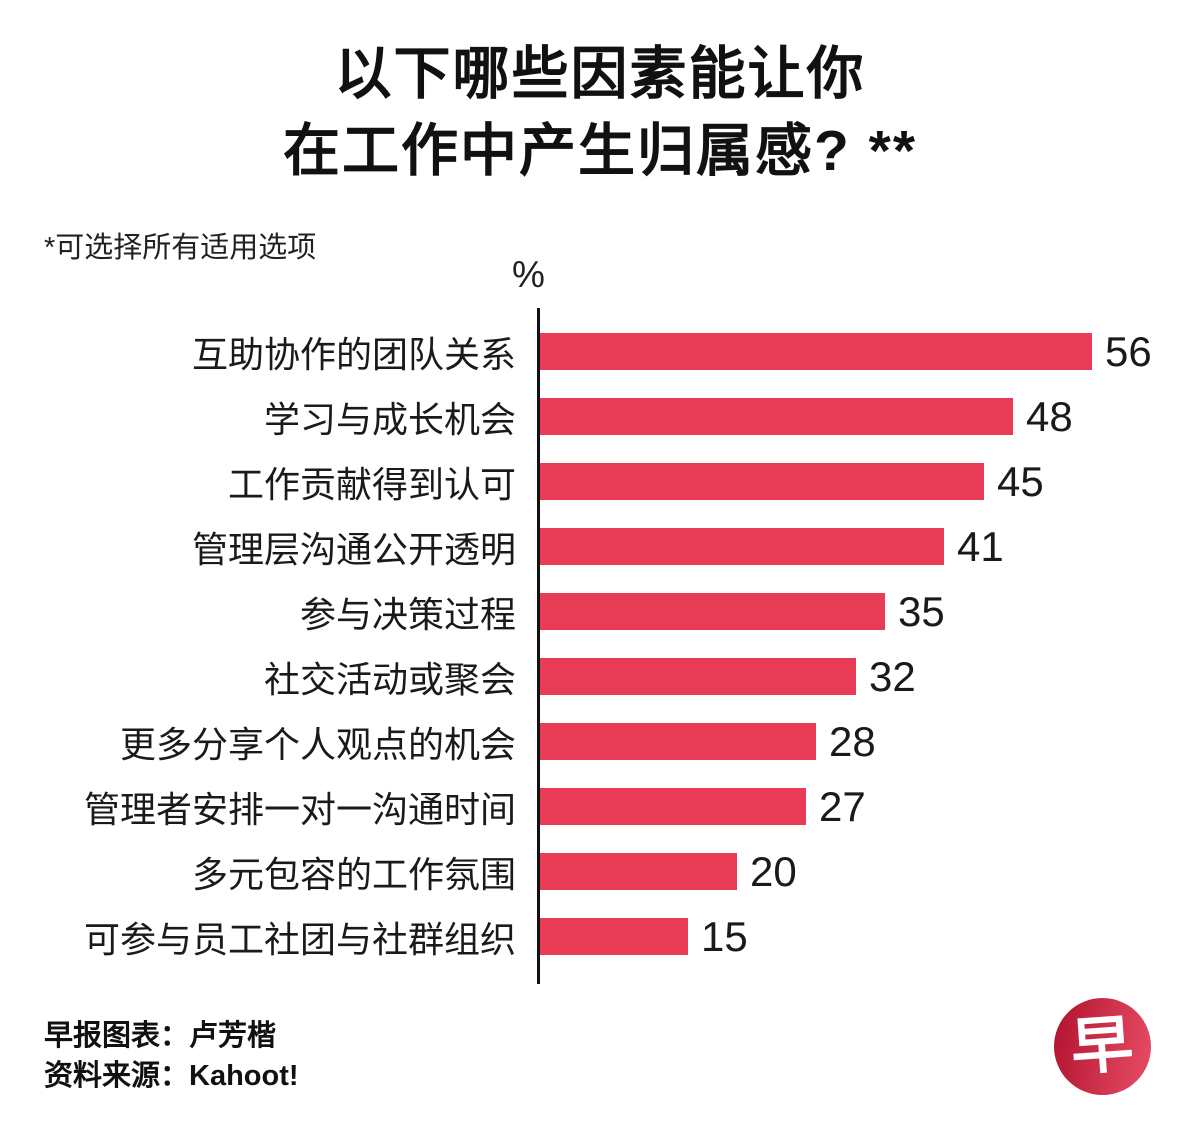  What do you see at coordinates (353, 874) in the screenshot?
I see `category-label: 多元包容的工作氛围` at bounding box center [353, 874].